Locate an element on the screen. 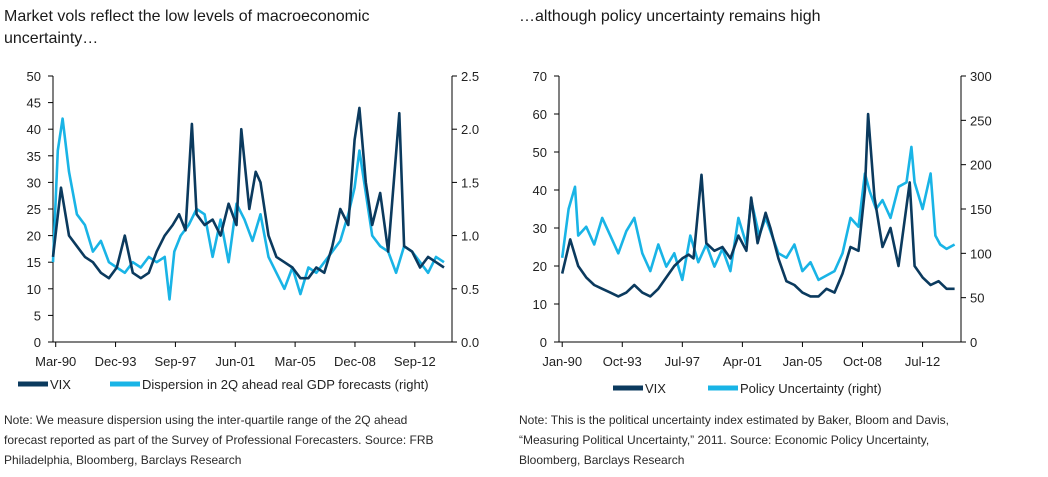  left-right-tick-label: 2.0 is located at coordinates (470, 129).